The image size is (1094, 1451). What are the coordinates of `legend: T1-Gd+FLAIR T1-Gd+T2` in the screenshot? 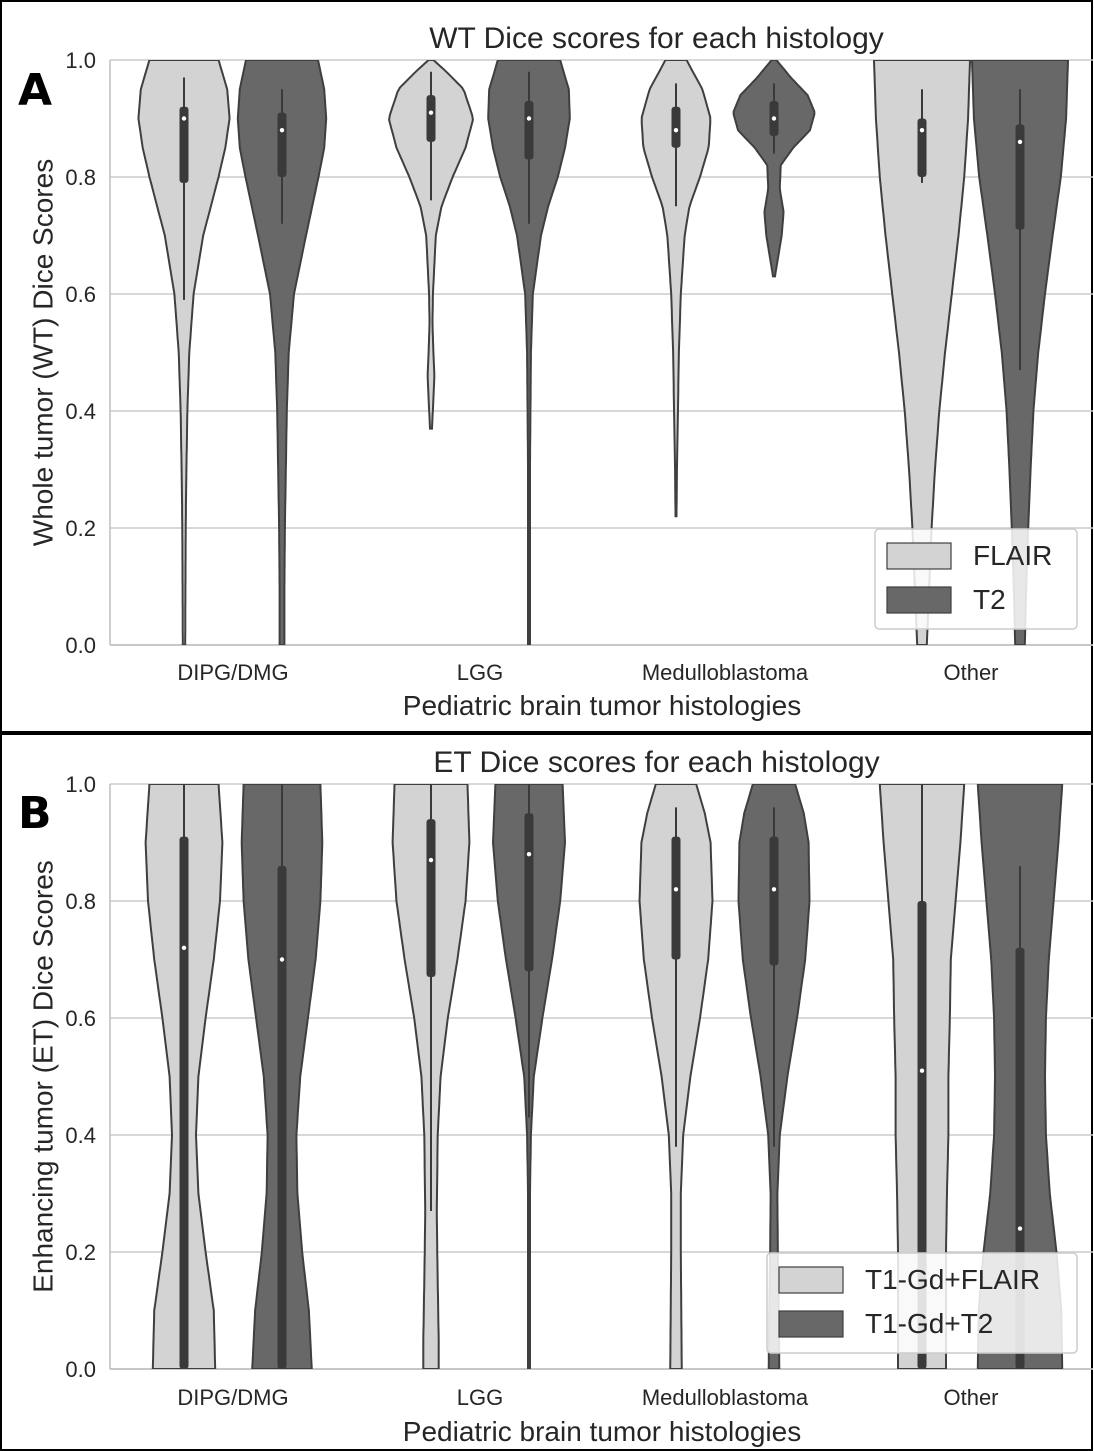 It's located at (922, 1303).